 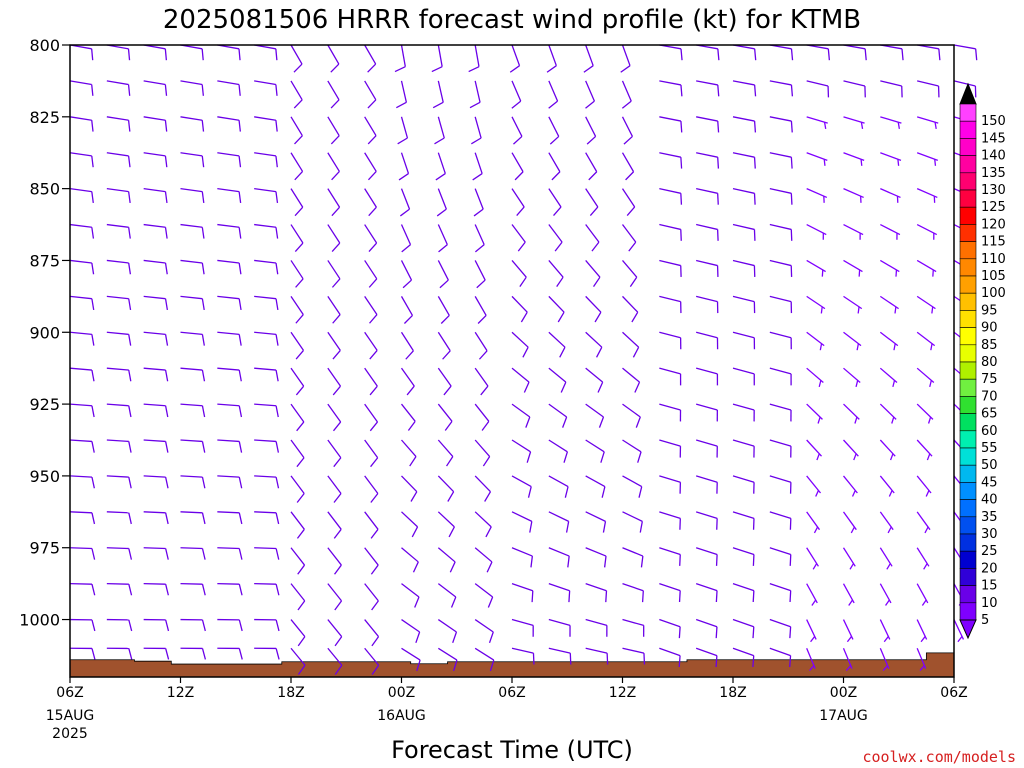 I want to click on colorbar-swatch, so click(x=968, y=198).